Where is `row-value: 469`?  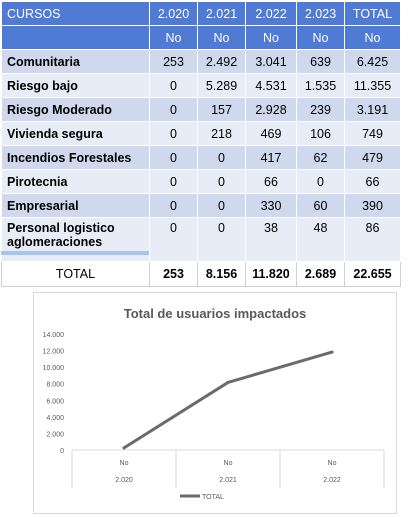
row-value: 469 is located at coordinates (271, 133).